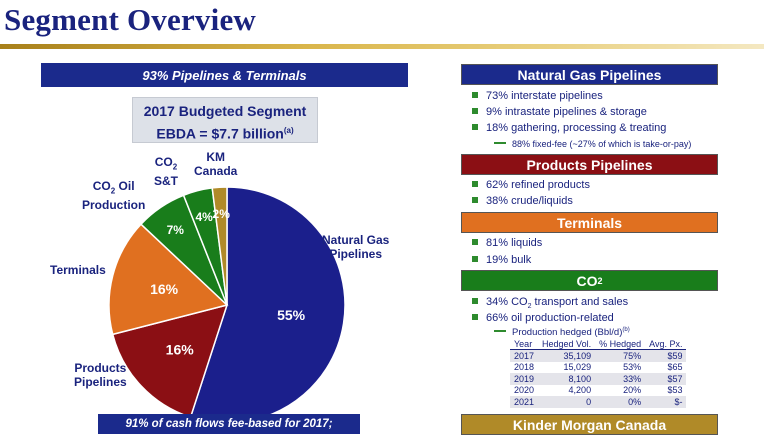 The width and height of the screenshot is (764, 435). What do you see at coordinates (524, 367) in the screenshot?
I see `table-cell: 2018` at bounding box center [524, 367].